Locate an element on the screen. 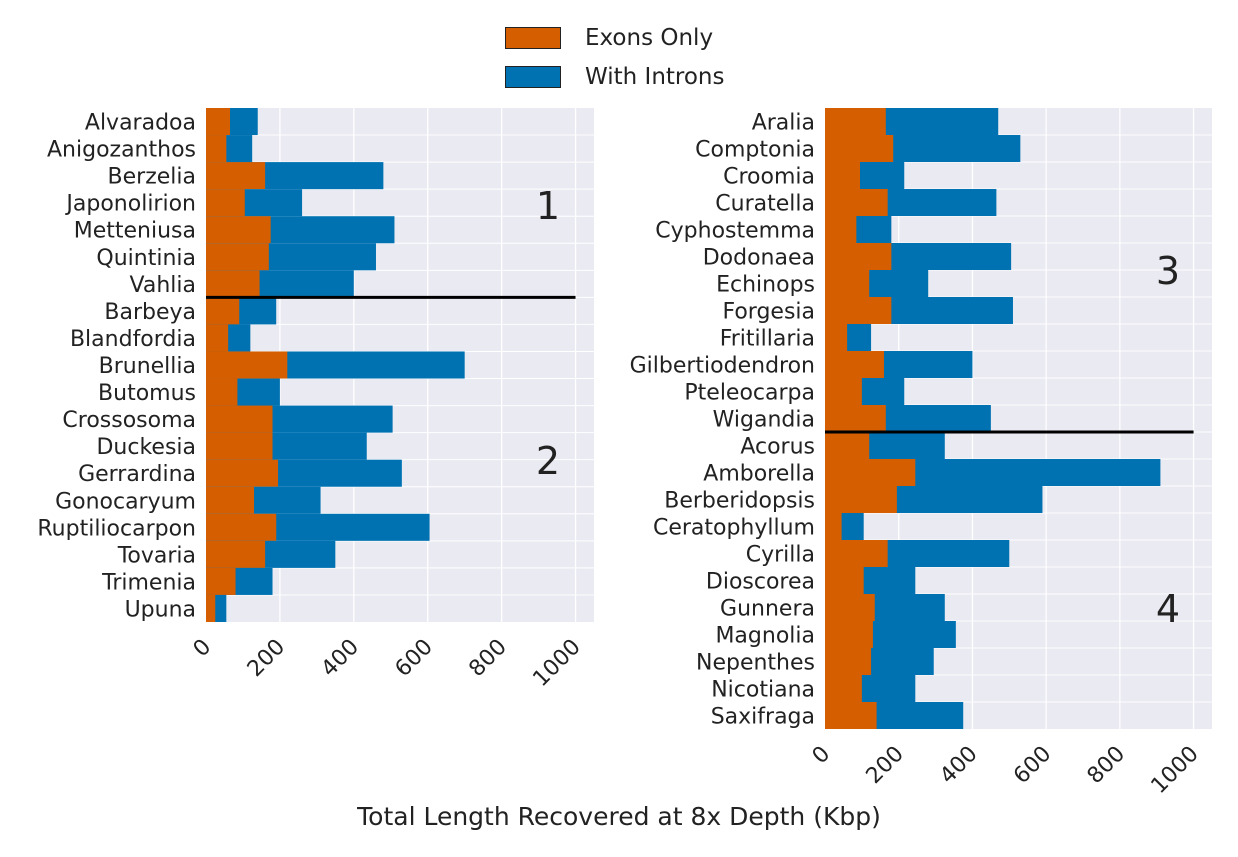 This screenshot has width=1238, height=857. legend-swatch-exons is located at coordinates (533, 37).